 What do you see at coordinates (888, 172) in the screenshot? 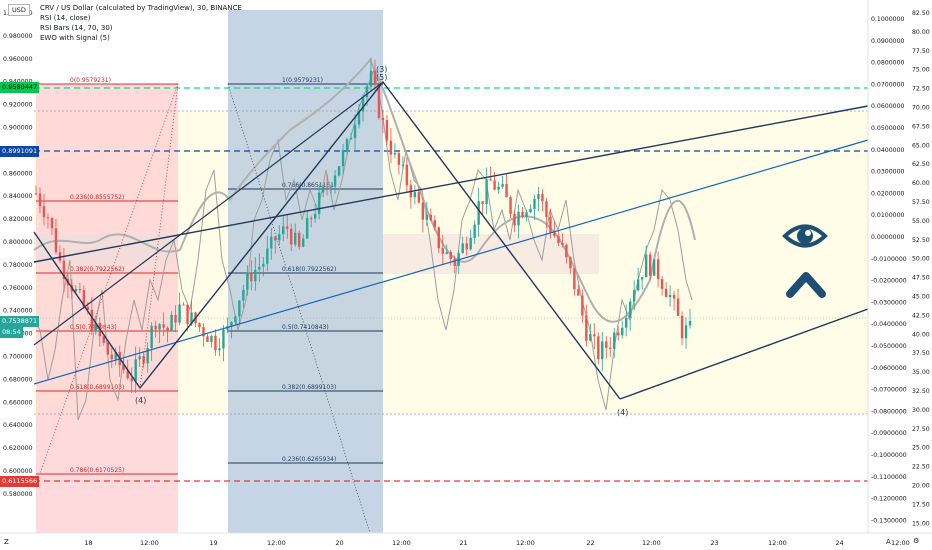
I see `ewo-tick-label: 0.0300000` at bounding box center [888, 172].